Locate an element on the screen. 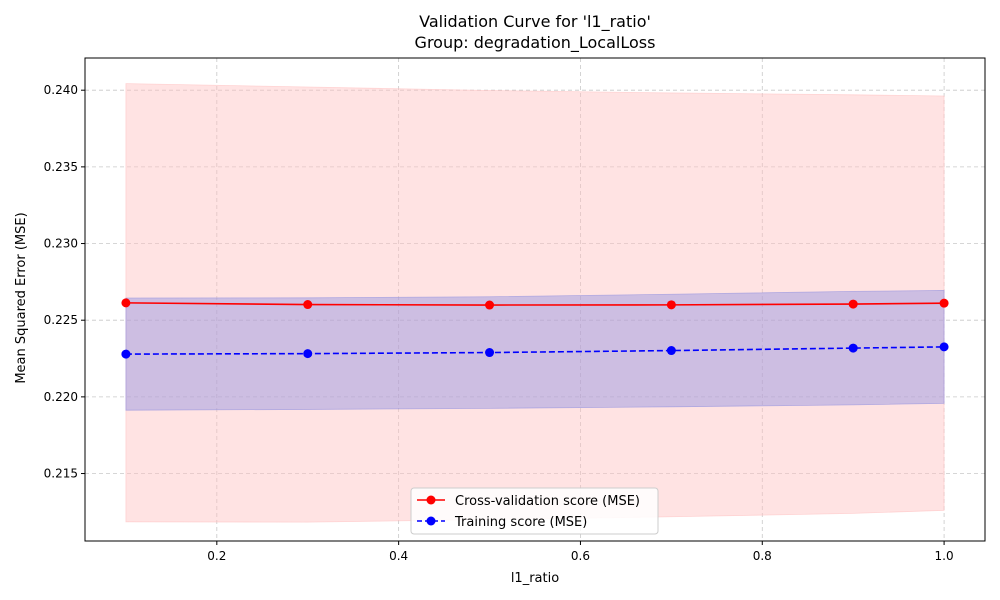 Image resolution: width=1000 pixels, height=600 pixels. y-axis-ticks: 0.215 0.220 0.225 0.230 0.235 0.240 is located at coordinates (64, 282).